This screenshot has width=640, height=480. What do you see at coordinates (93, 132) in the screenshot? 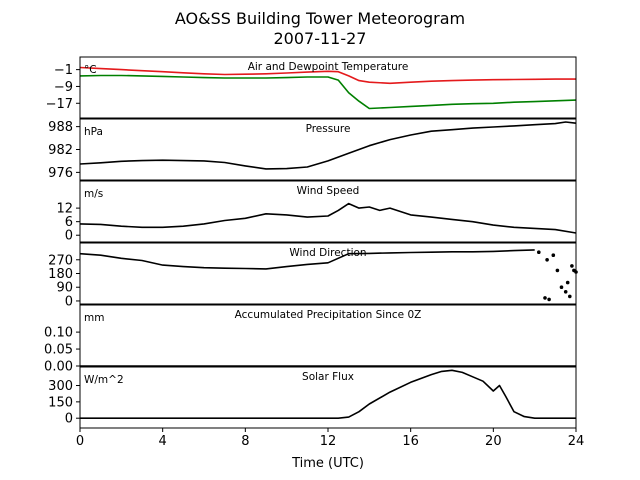
I see `pressure-unit-label: hPa` at bounding box center [93, 132].